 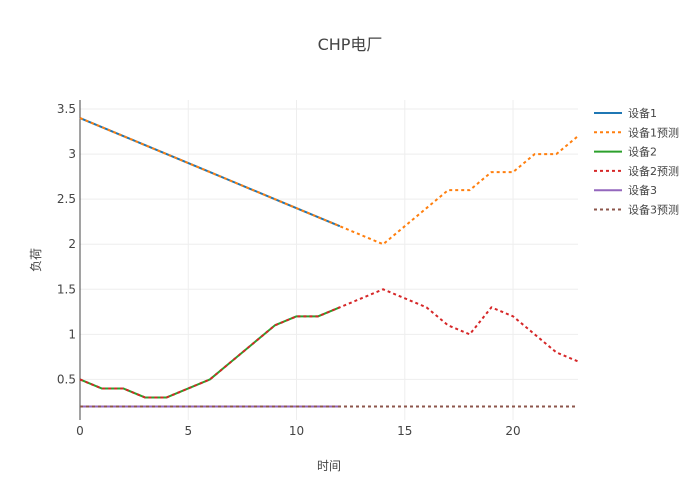 What do you see at coordinates (36, 260) in the screenshot?
I see `y-axis-title: 负荷` at bounding box center [36, 260].